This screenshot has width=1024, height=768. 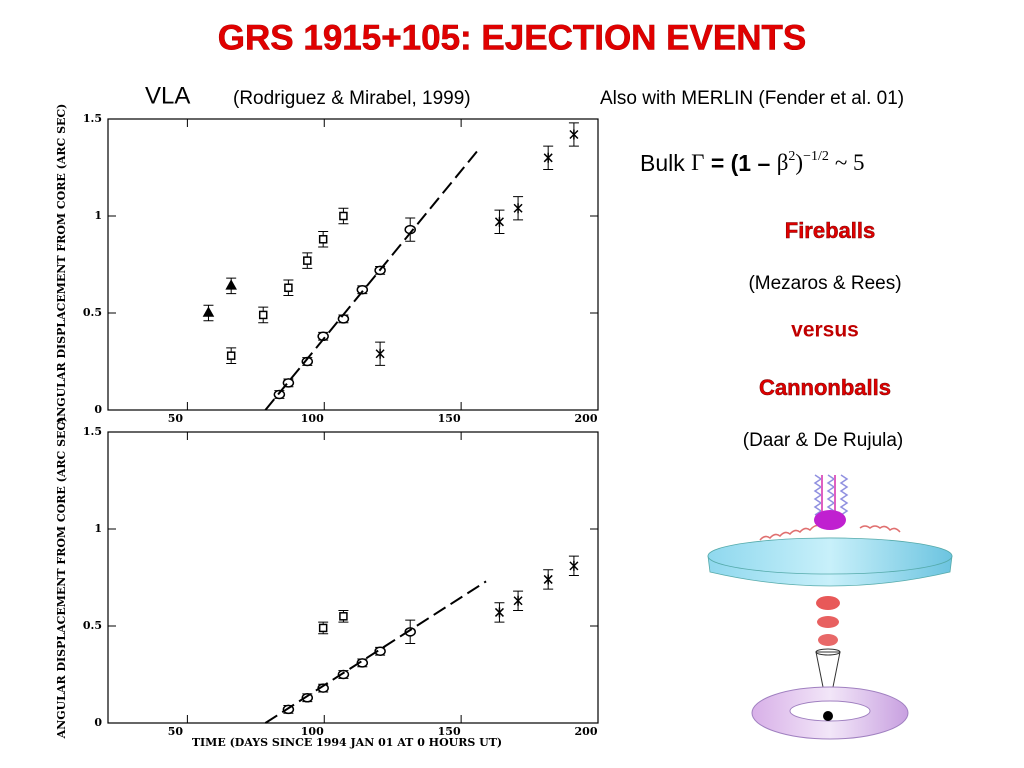 I want to click on formula-text: Bulk, so click(x=662, y=163).